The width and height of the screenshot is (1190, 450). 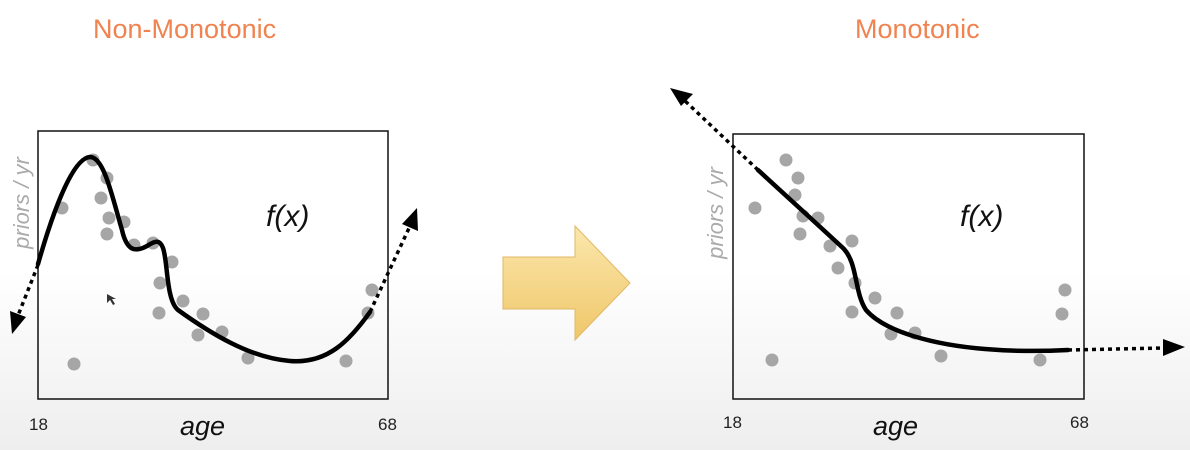 I want to click on left-x-axis-label: age, so click(x=203, y=426).